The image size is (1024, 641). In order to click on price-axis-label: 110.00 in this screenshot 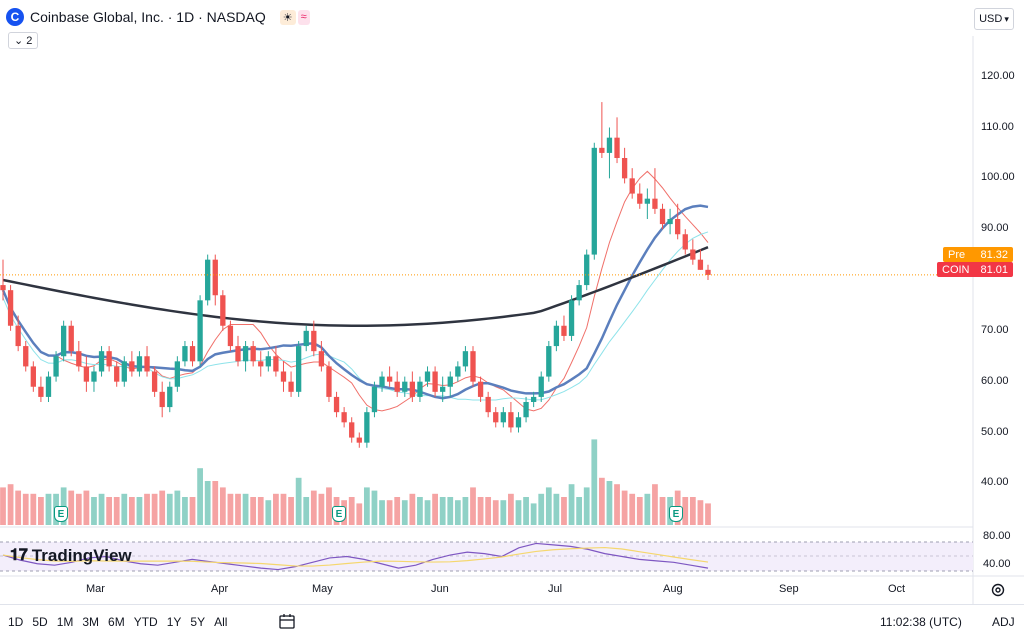, I will do `click(997, 126)`.